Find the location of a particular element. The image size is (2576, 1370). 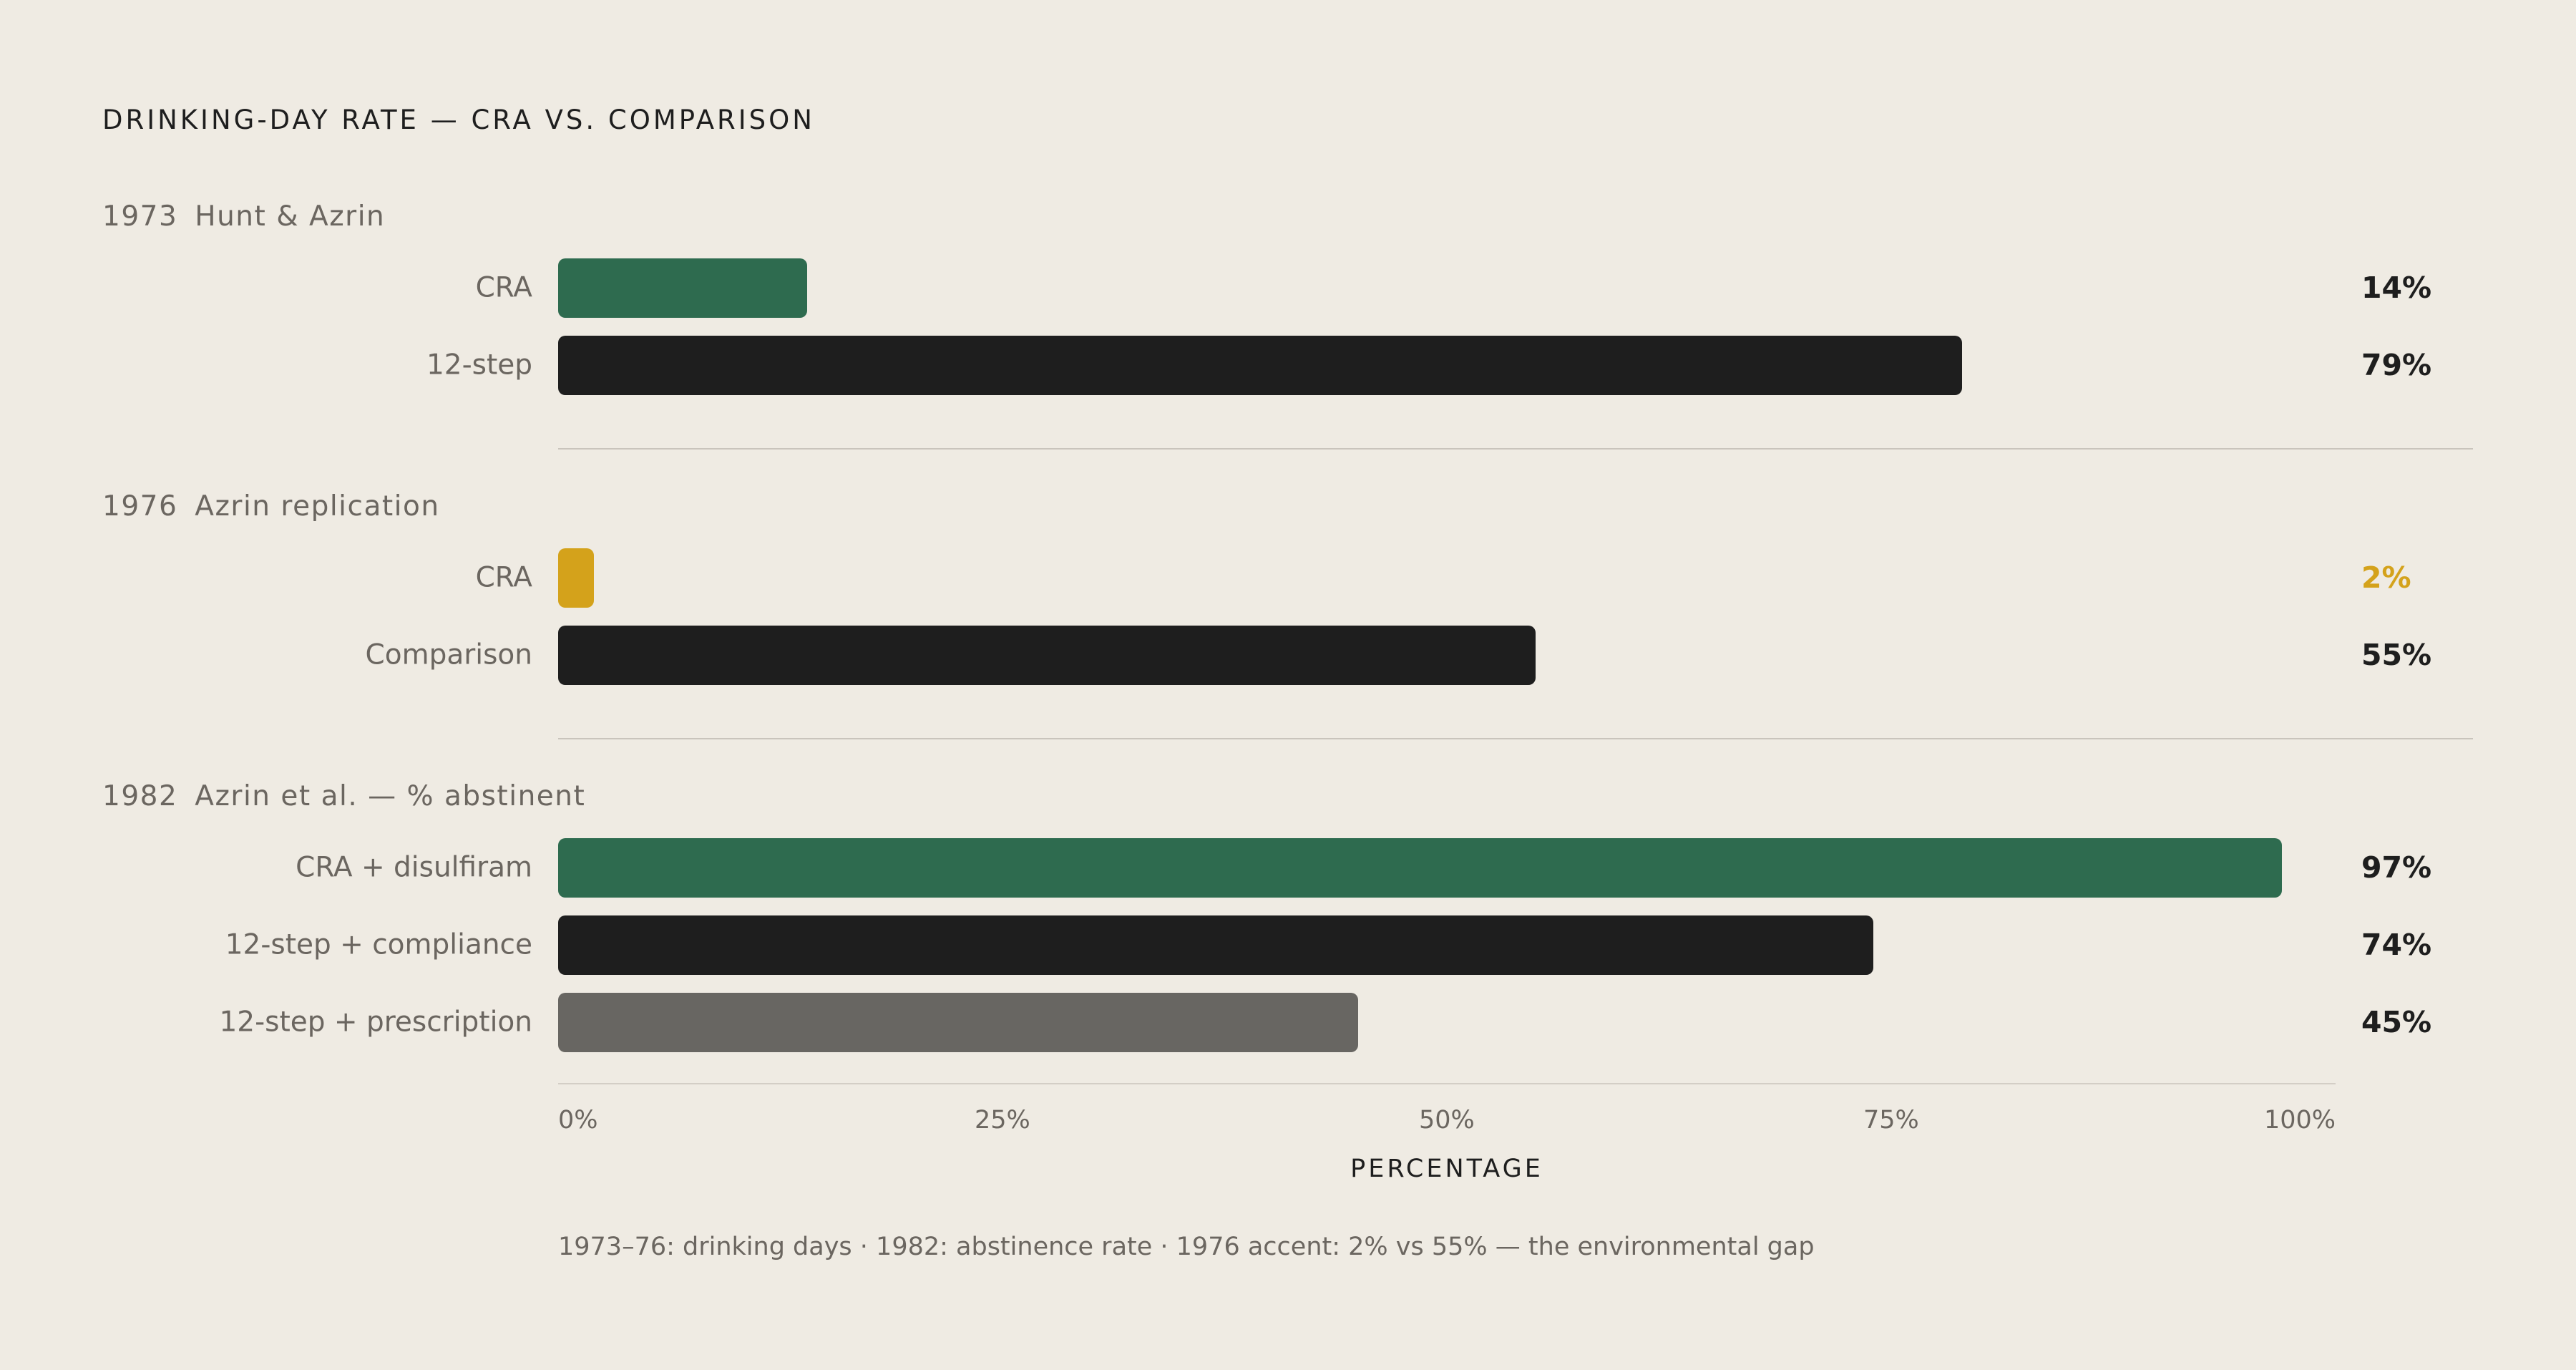

x-tick-label: 100% is located at coordinates (2300, 1121).